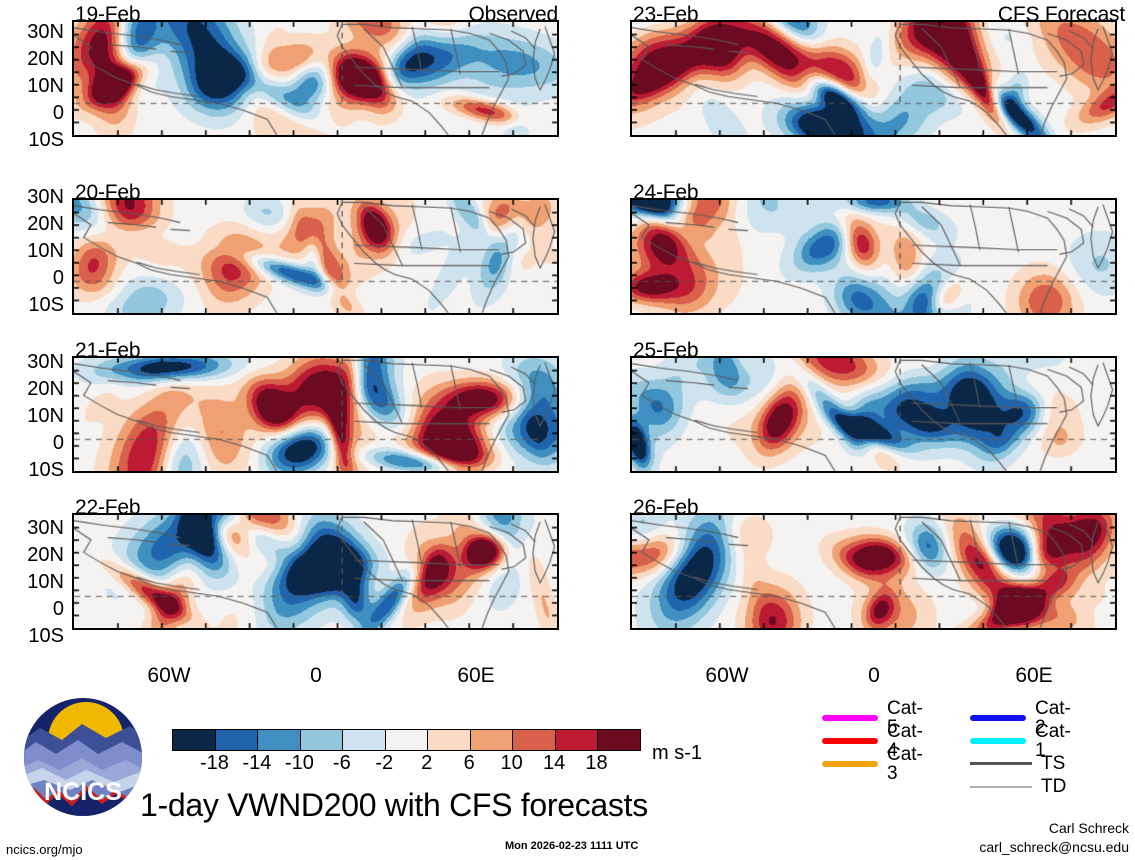 The image size is (1135, 860). I want to click on colorbar-units: m s-1, so click(677, 753).